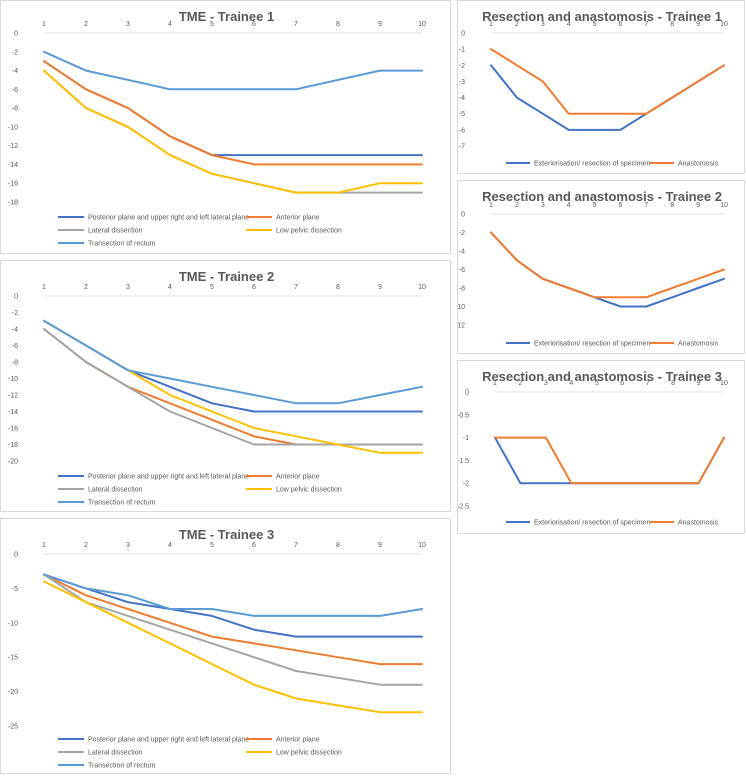 Image resolution: width=746 pixels, height=776 pixels. Describe the element at coordinates (13, 184) in the screenshot. I see `y-tick-label: -16` at that location.